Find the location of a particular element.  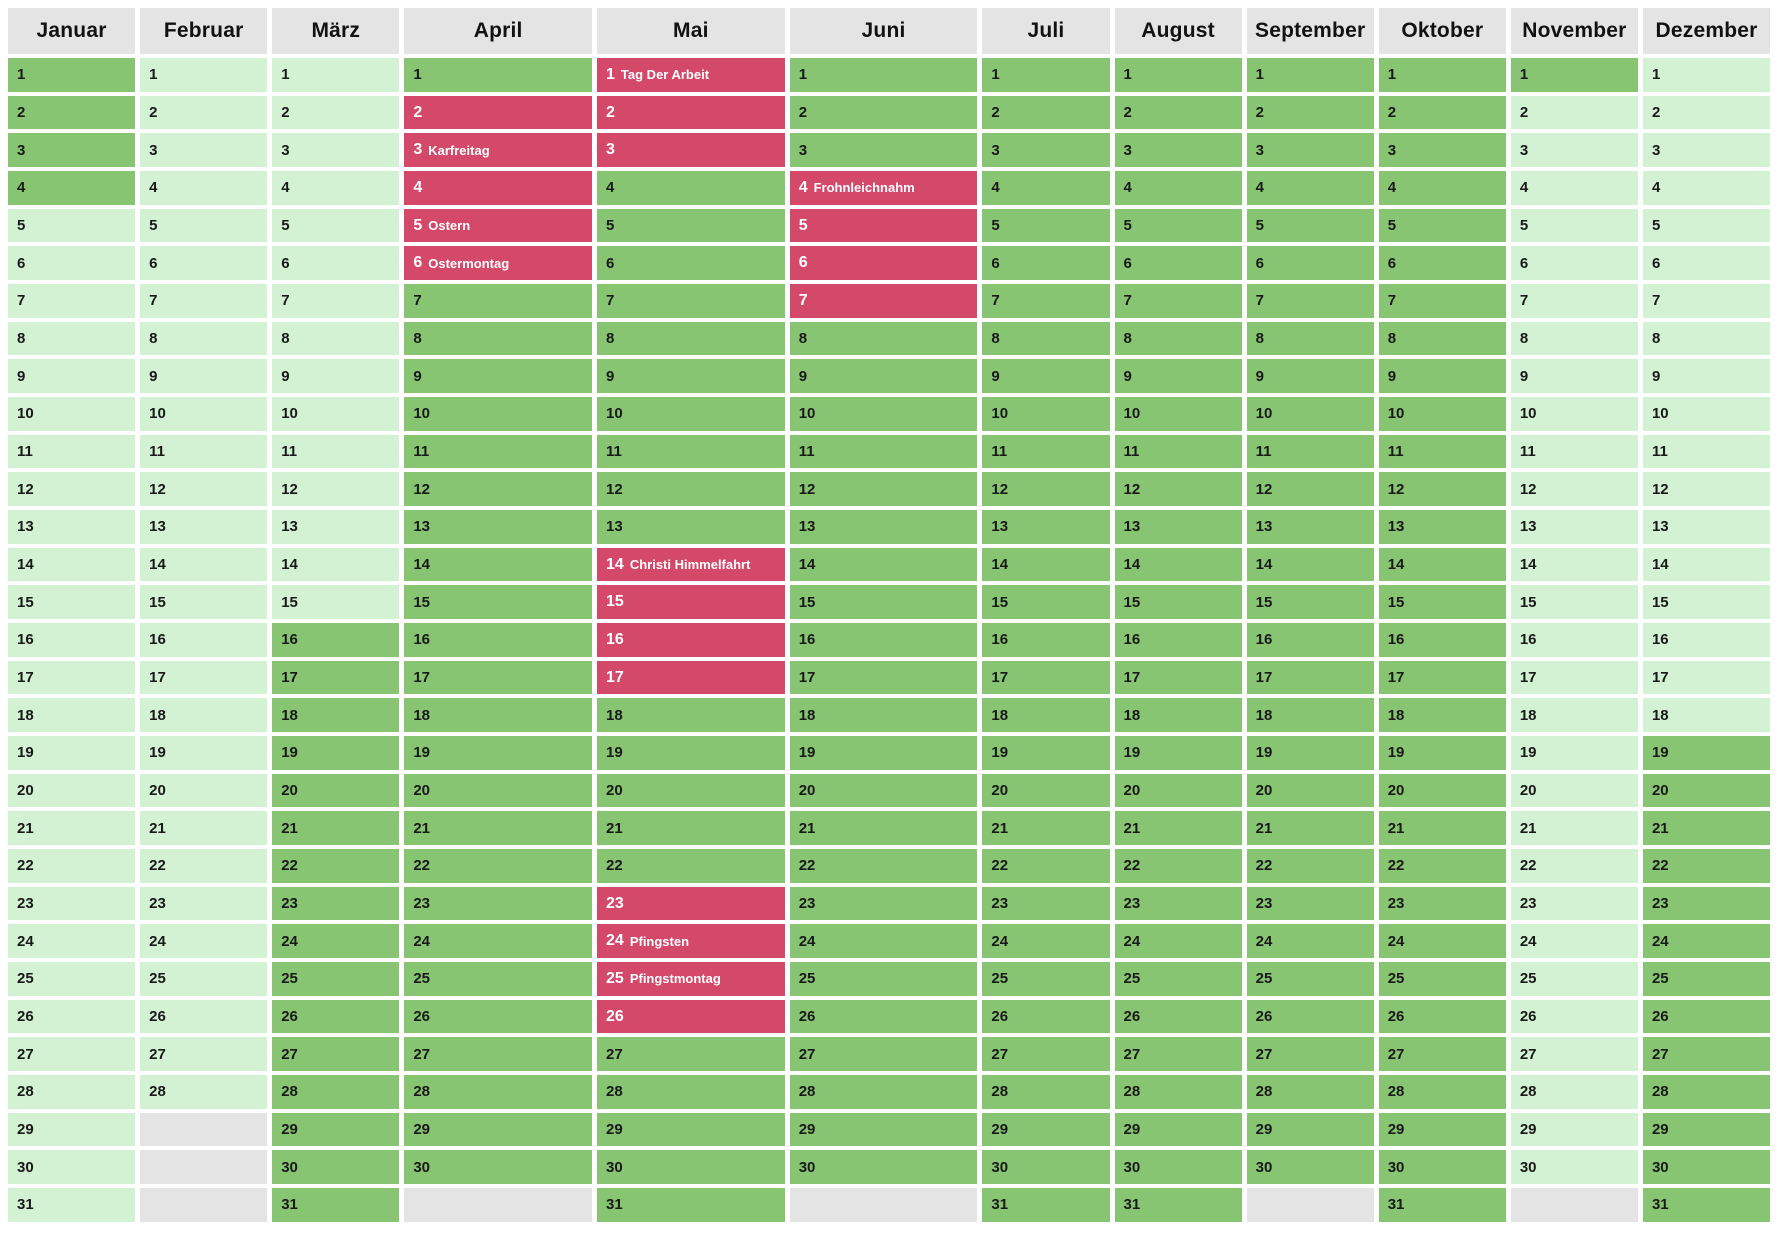

day-cell: 29 is located at coordinates (1442, 1129).